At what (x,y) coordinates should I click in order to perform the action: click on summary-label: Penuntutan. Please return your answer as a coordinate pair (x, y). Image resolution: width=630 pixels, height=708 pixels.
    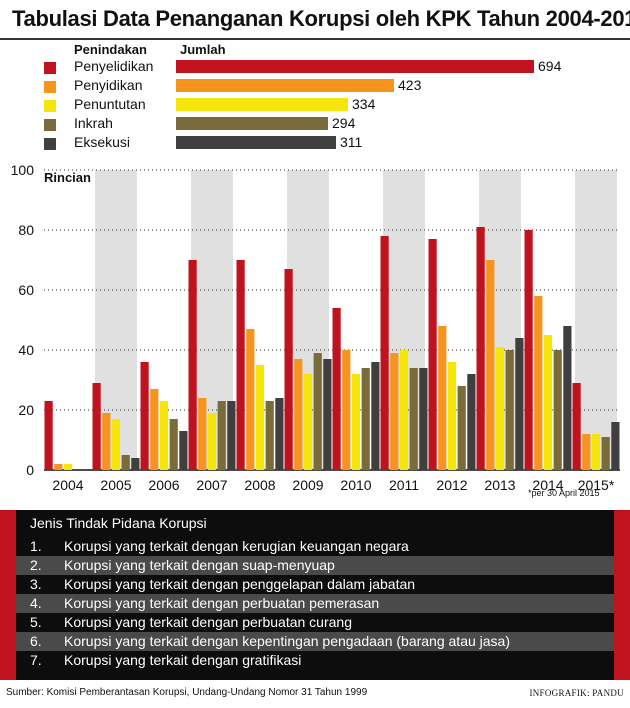
    Looking at the image, I should click on (110, 104).